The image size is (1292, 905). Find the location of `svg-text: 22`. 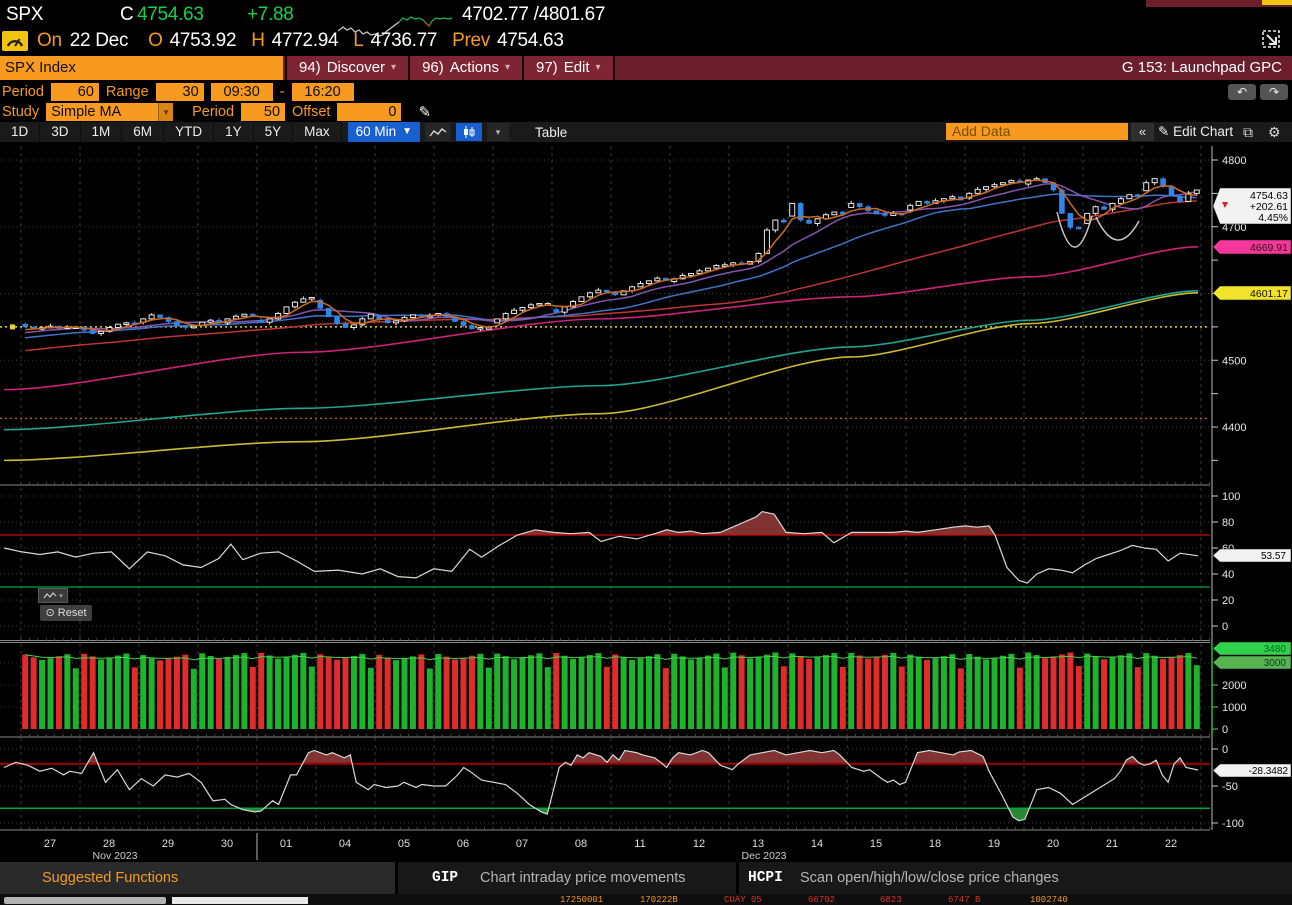

svg-text: 22 is located at coordinates (1171, 844).